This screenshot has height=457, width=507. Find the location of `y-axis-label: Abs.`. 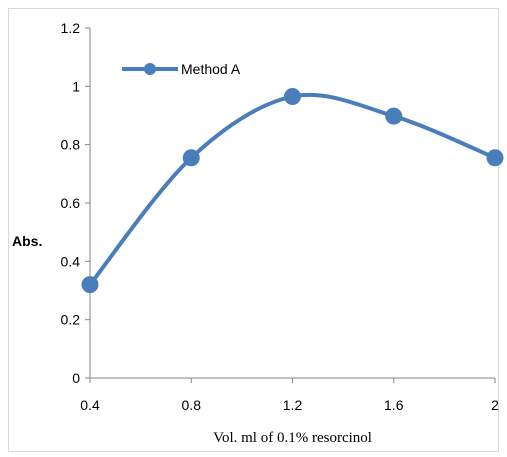

y-axis-label: Abs. is located at coordinates (27, 241).